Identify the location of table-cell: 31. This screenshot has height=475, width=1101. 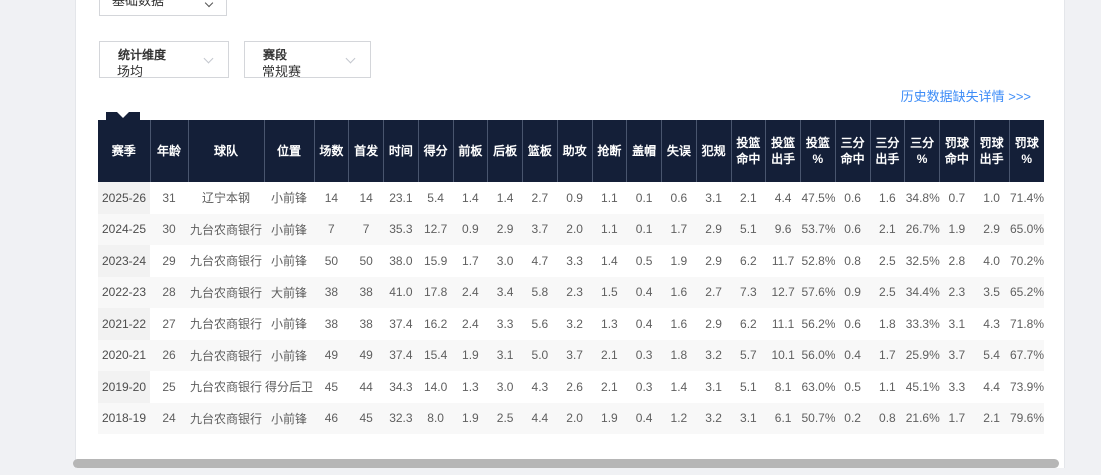
(169, 197).